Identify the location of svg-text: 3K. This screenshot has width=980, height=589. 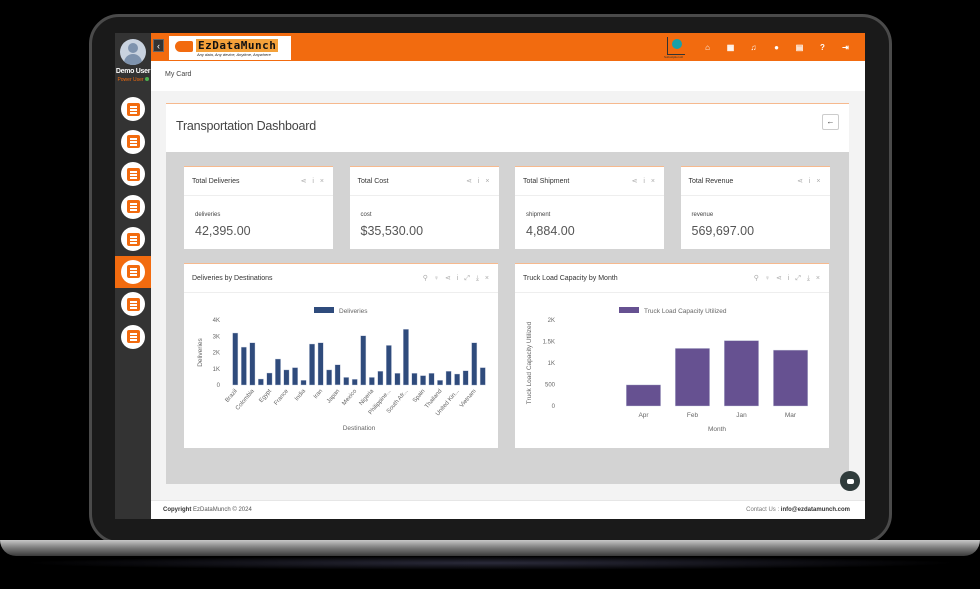
(216, 337).